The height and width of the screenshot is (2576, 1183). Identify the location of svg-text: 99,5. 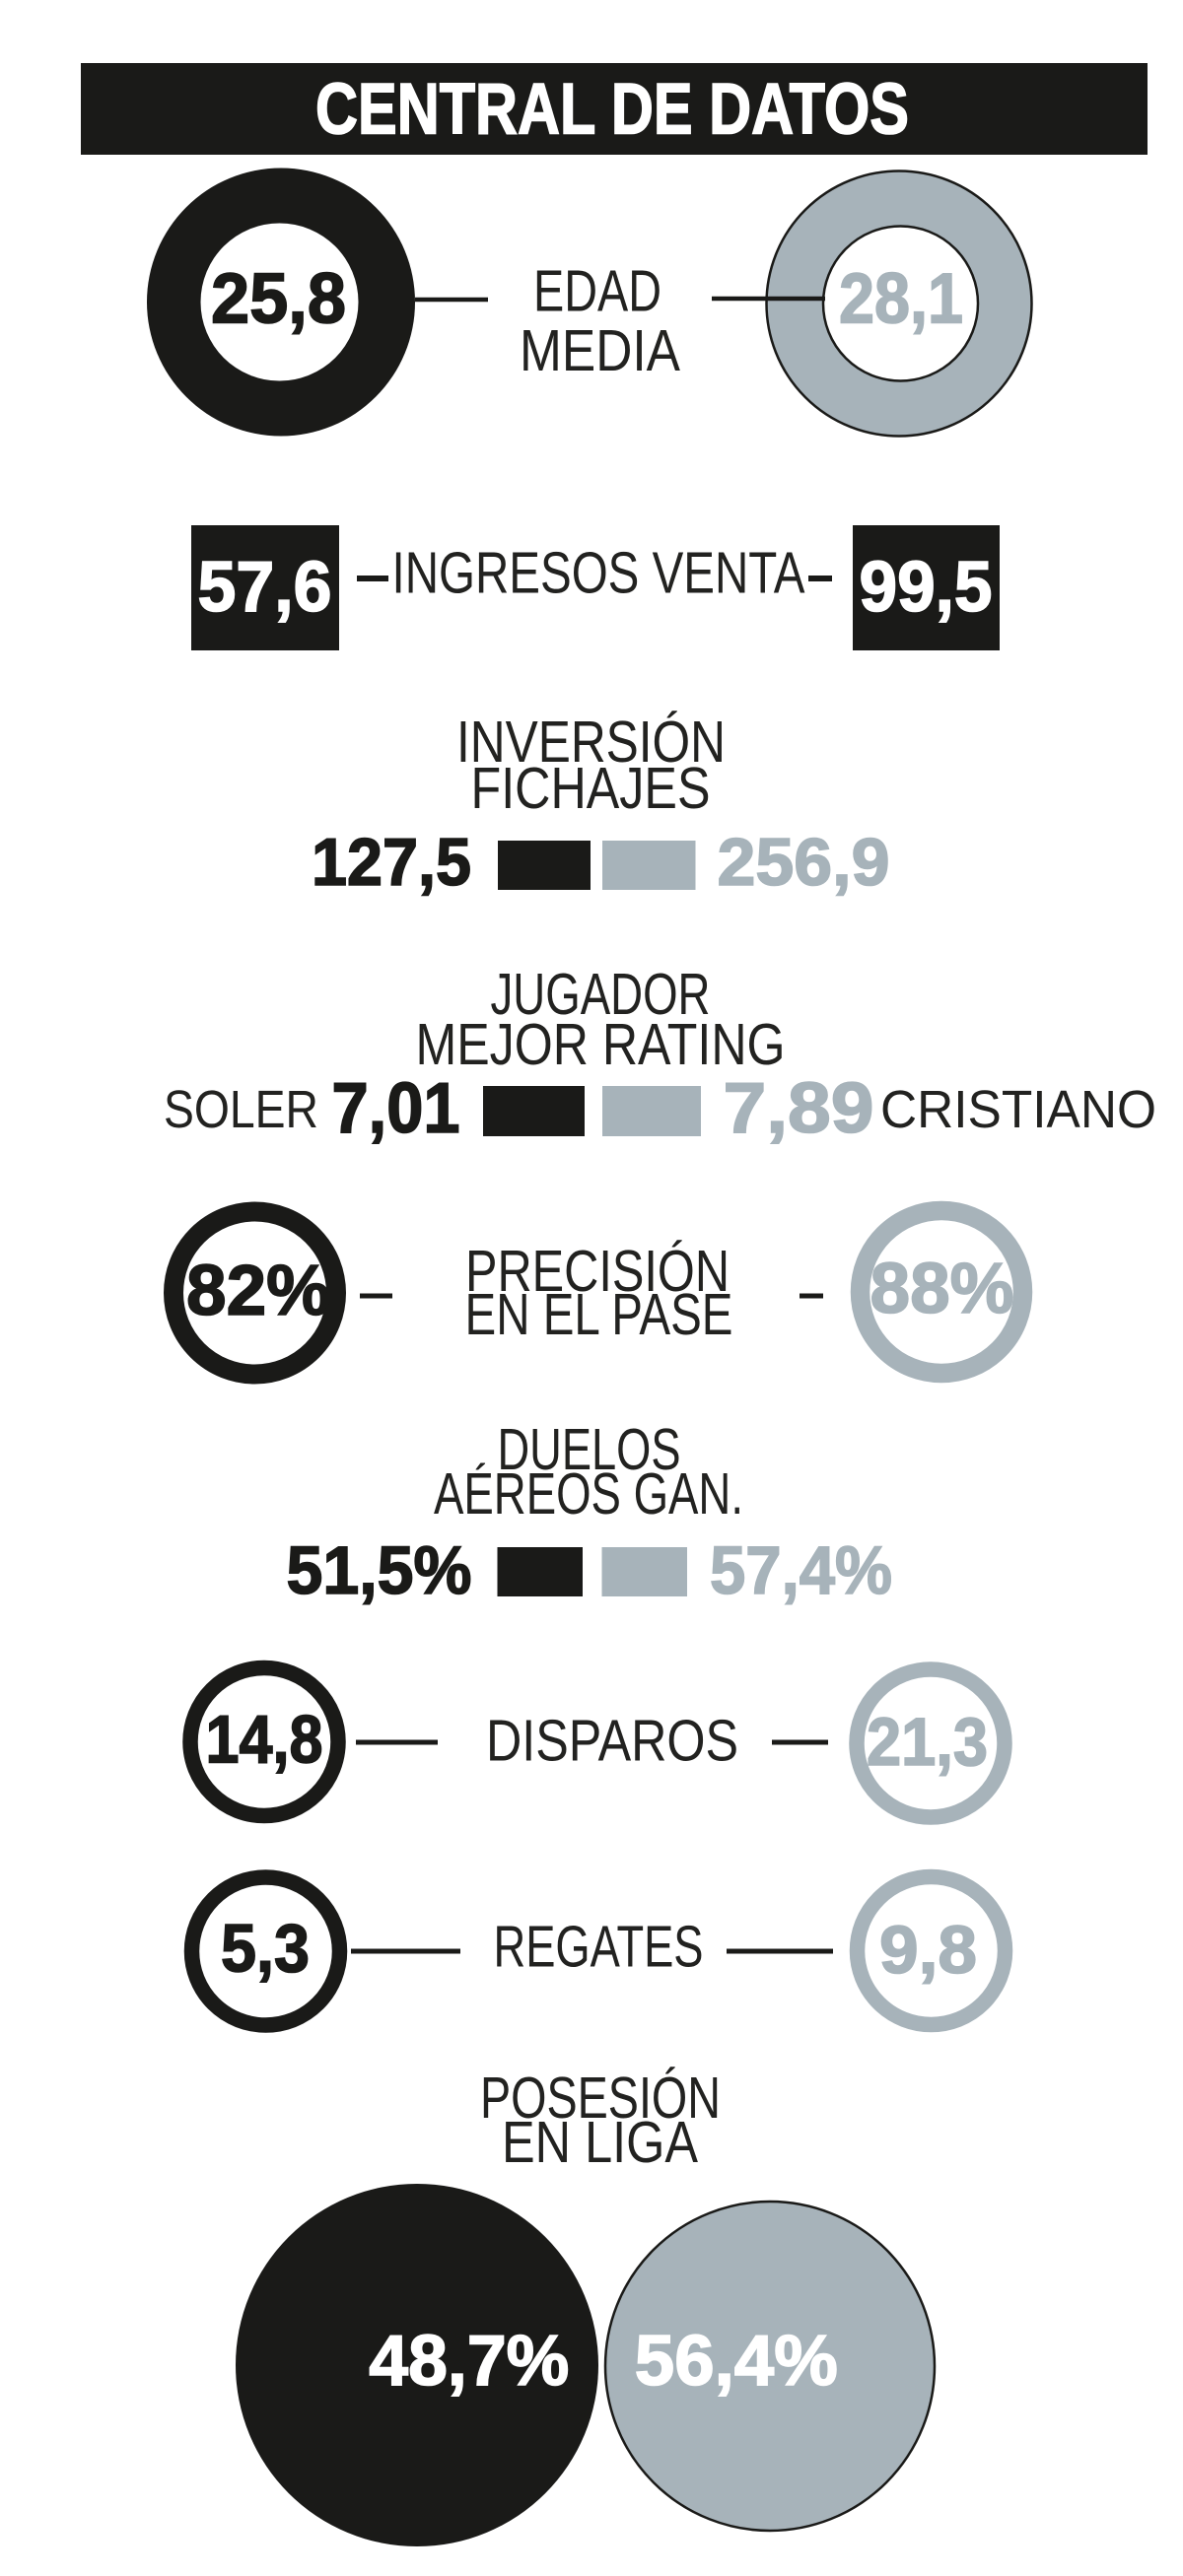
(926, 587).